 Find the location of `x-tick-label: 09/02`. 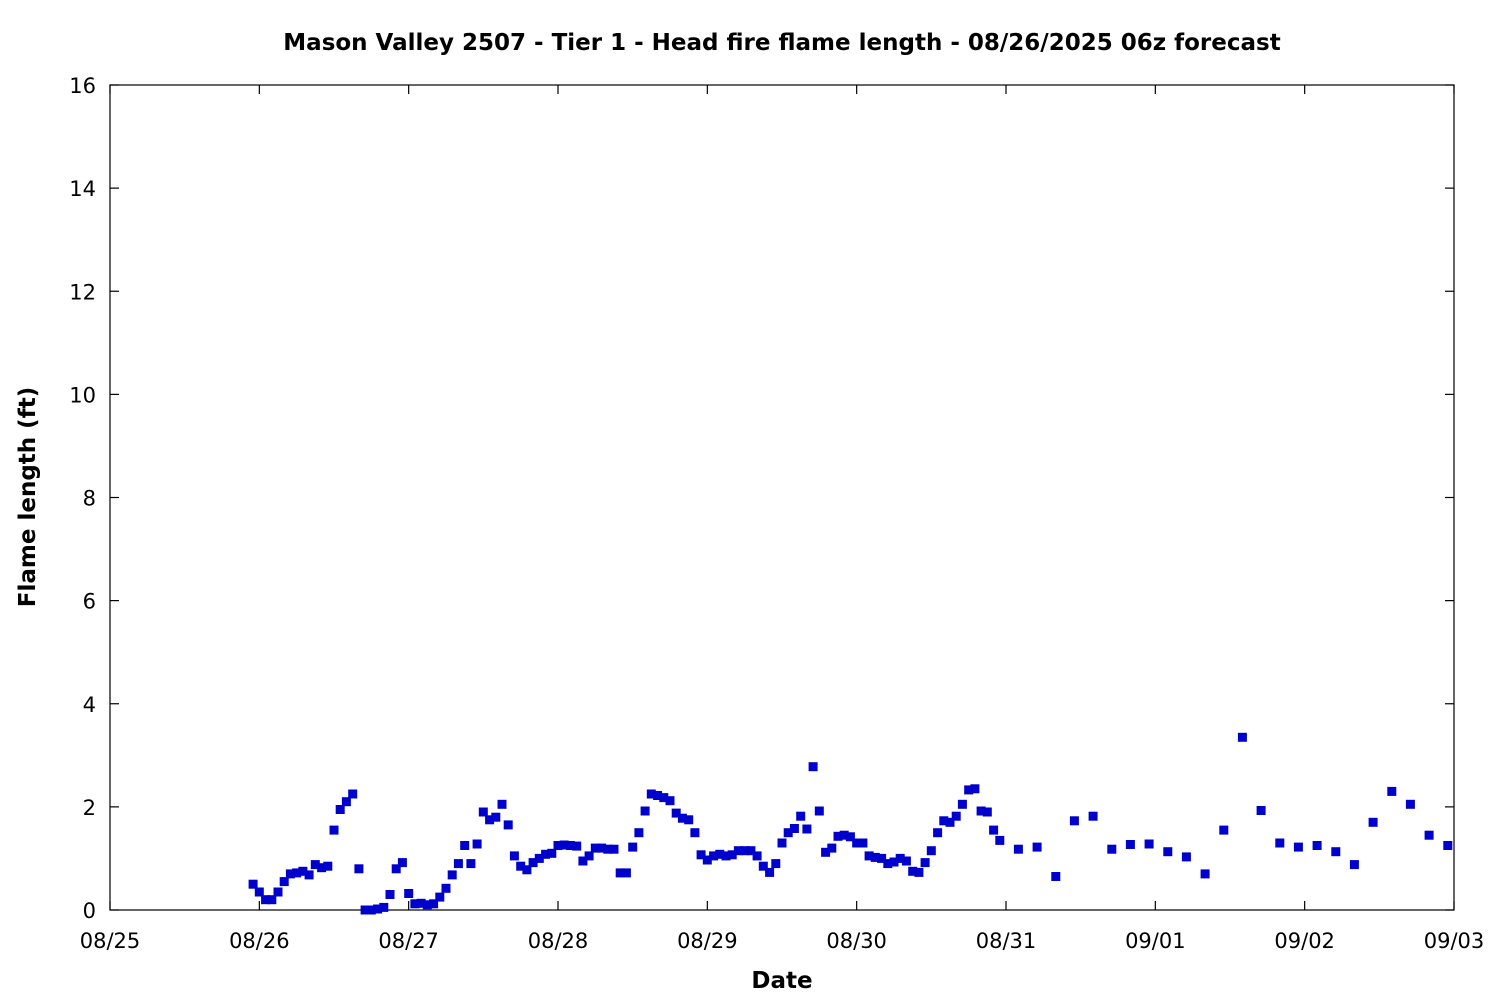

x-tick-label: 09/02 is located at coordinates (1304, 941).